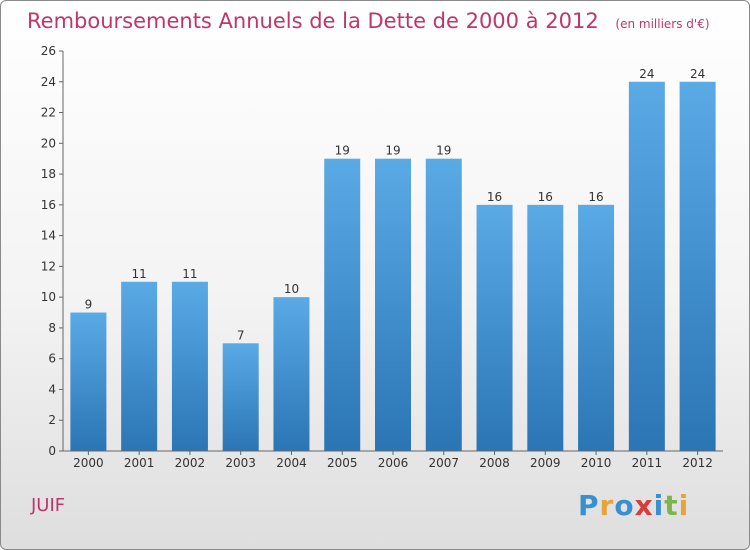 The height and width of the screenshot is (550, 750). What do you see at coordinates (291, 463) in the screenshot?
I see `x-tick-label-2004: 2004` at bounding box center [291, 463].